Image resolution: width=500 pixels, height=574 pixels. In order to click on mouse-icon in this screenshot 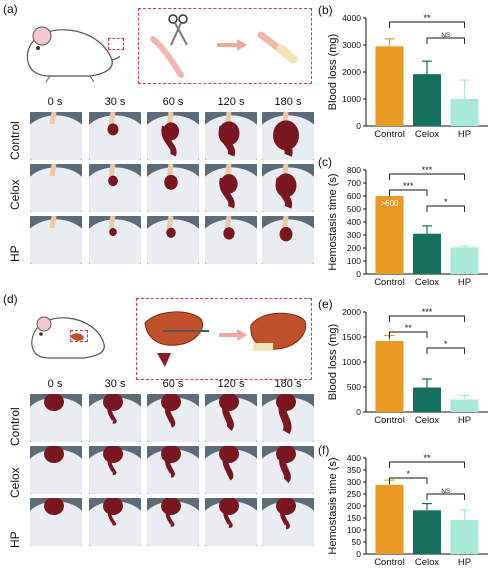, I will do `click(68, 337)`.